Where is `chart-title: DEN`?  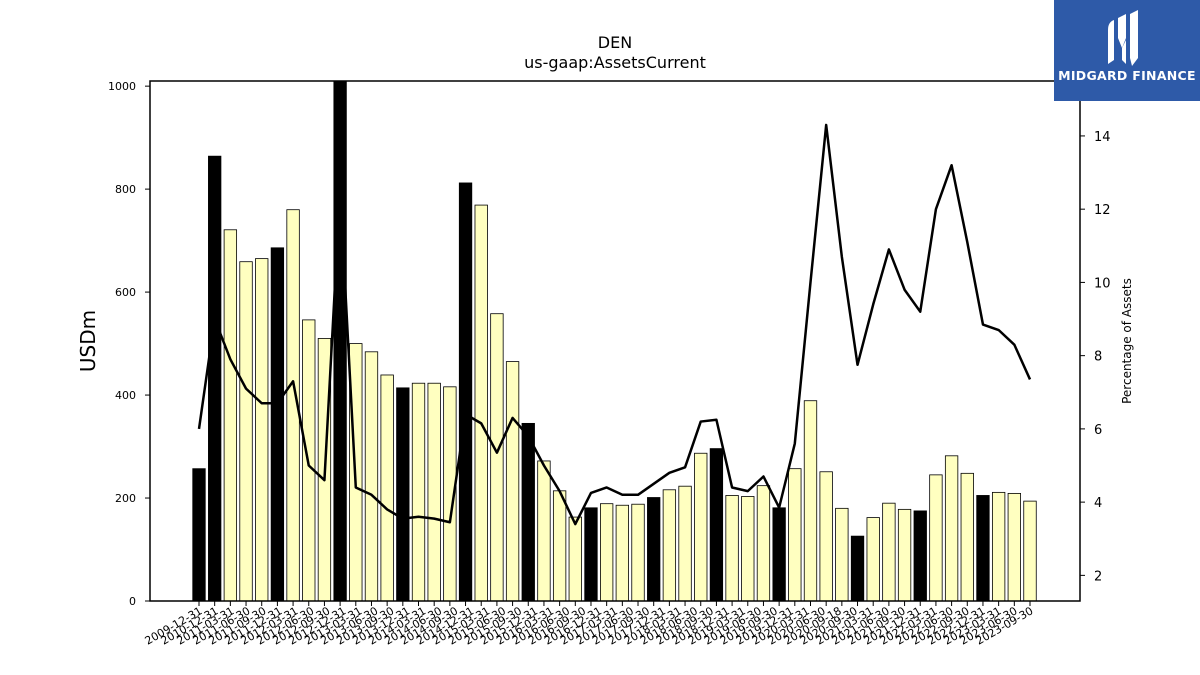
chart-title: DEN is located at coordinates (615, 42).